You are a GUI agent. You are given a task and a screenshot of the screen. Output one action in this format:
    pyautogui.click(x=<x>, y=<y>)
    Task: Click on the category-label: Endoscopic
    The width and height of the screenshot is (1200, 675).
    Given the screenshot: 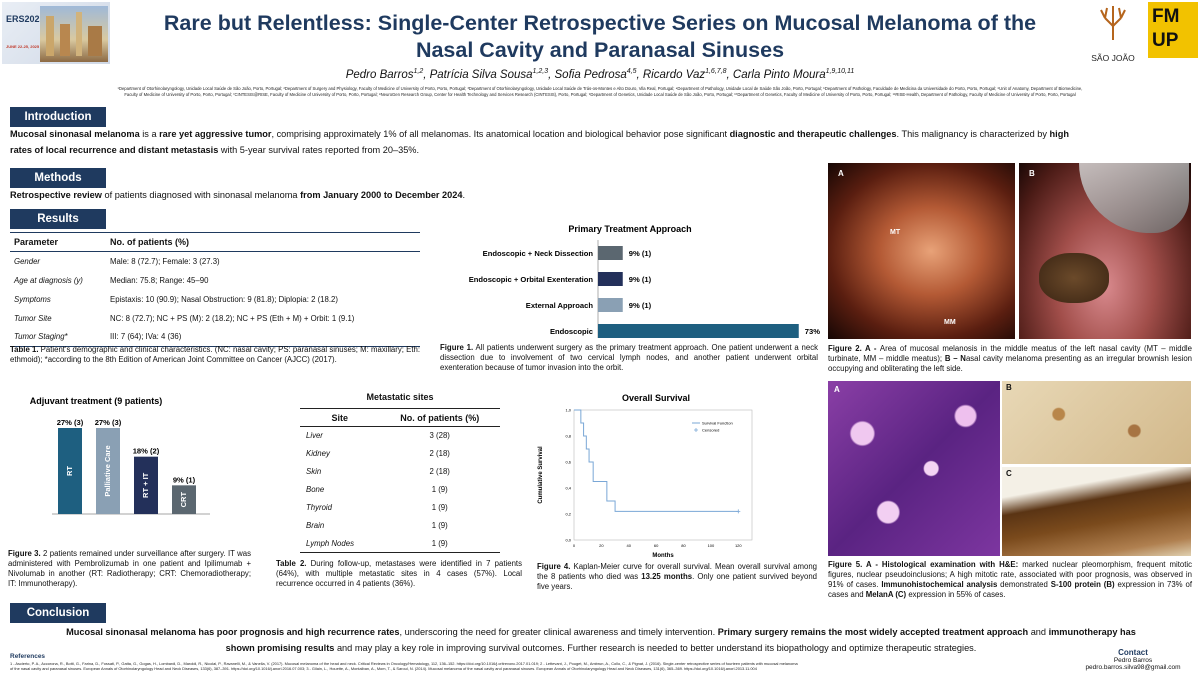 What is the action you would take?
    pyautogui.click(x=571, y=331)
    